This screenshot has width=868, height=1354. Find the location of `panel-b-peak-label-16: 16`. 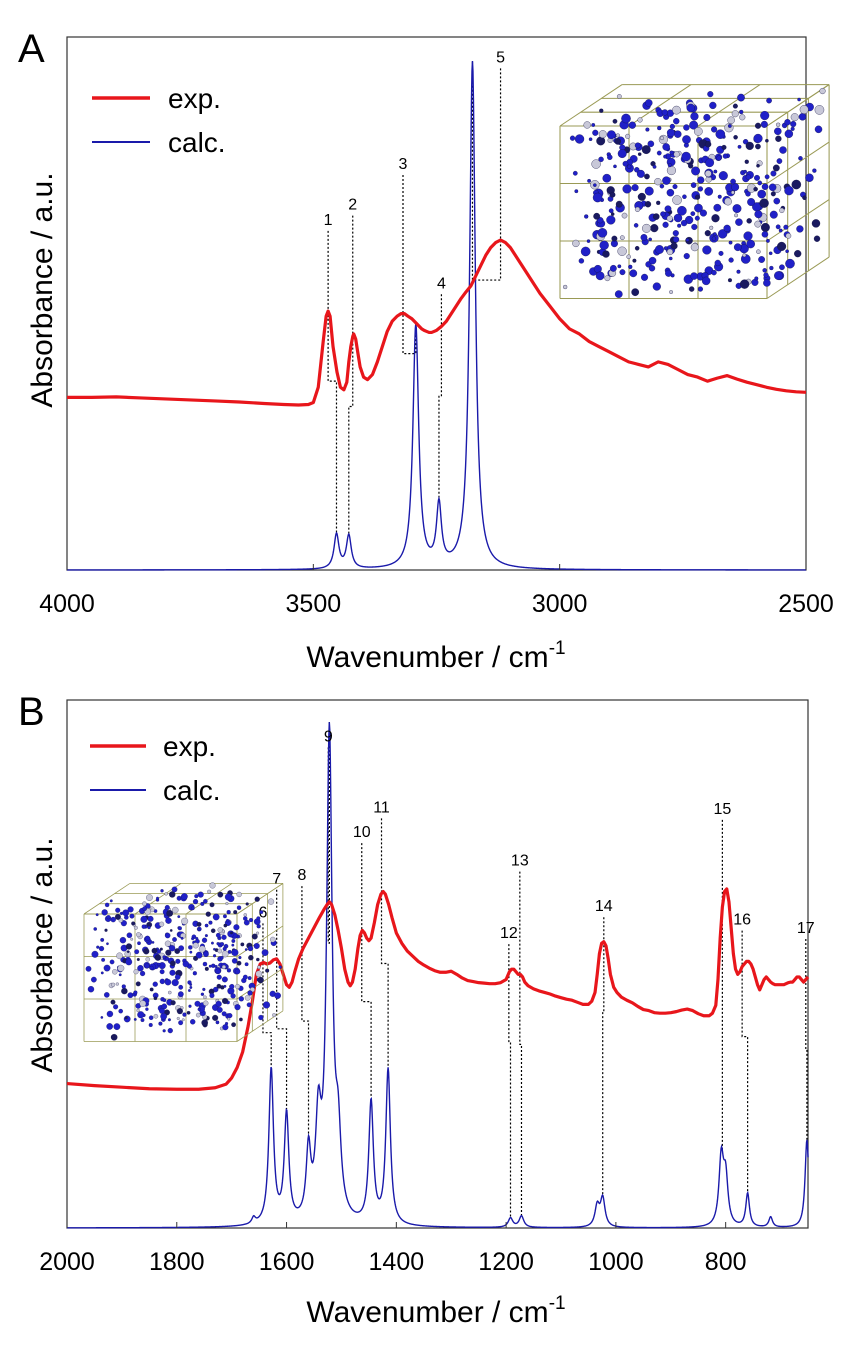

panel-b-peak-label-16: 16 is located at coordinates (742, 920).